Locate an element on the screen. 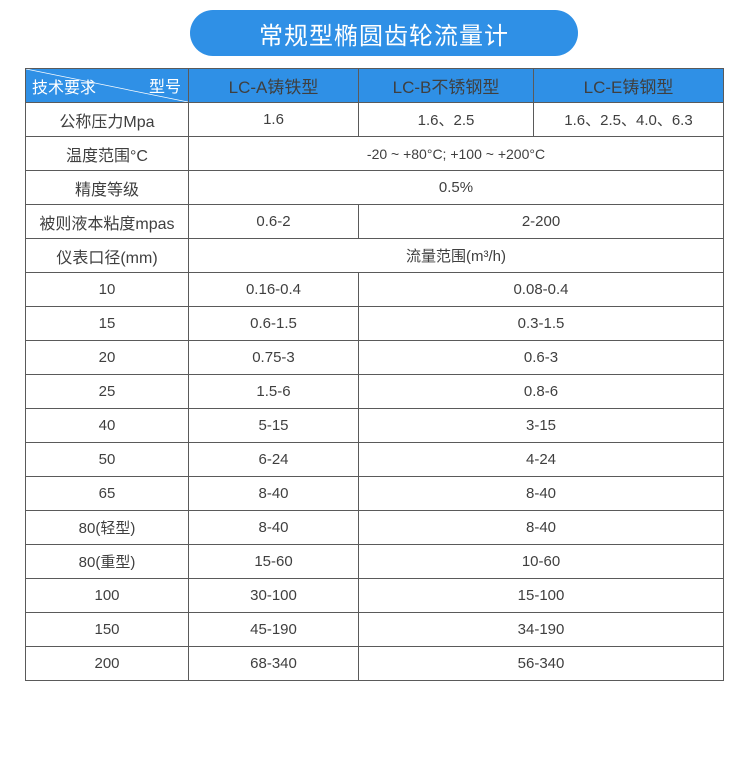 This screenshot has width=750, height=758. table-row: 50 6-24 4-24 is located at coordinates (374, 459).